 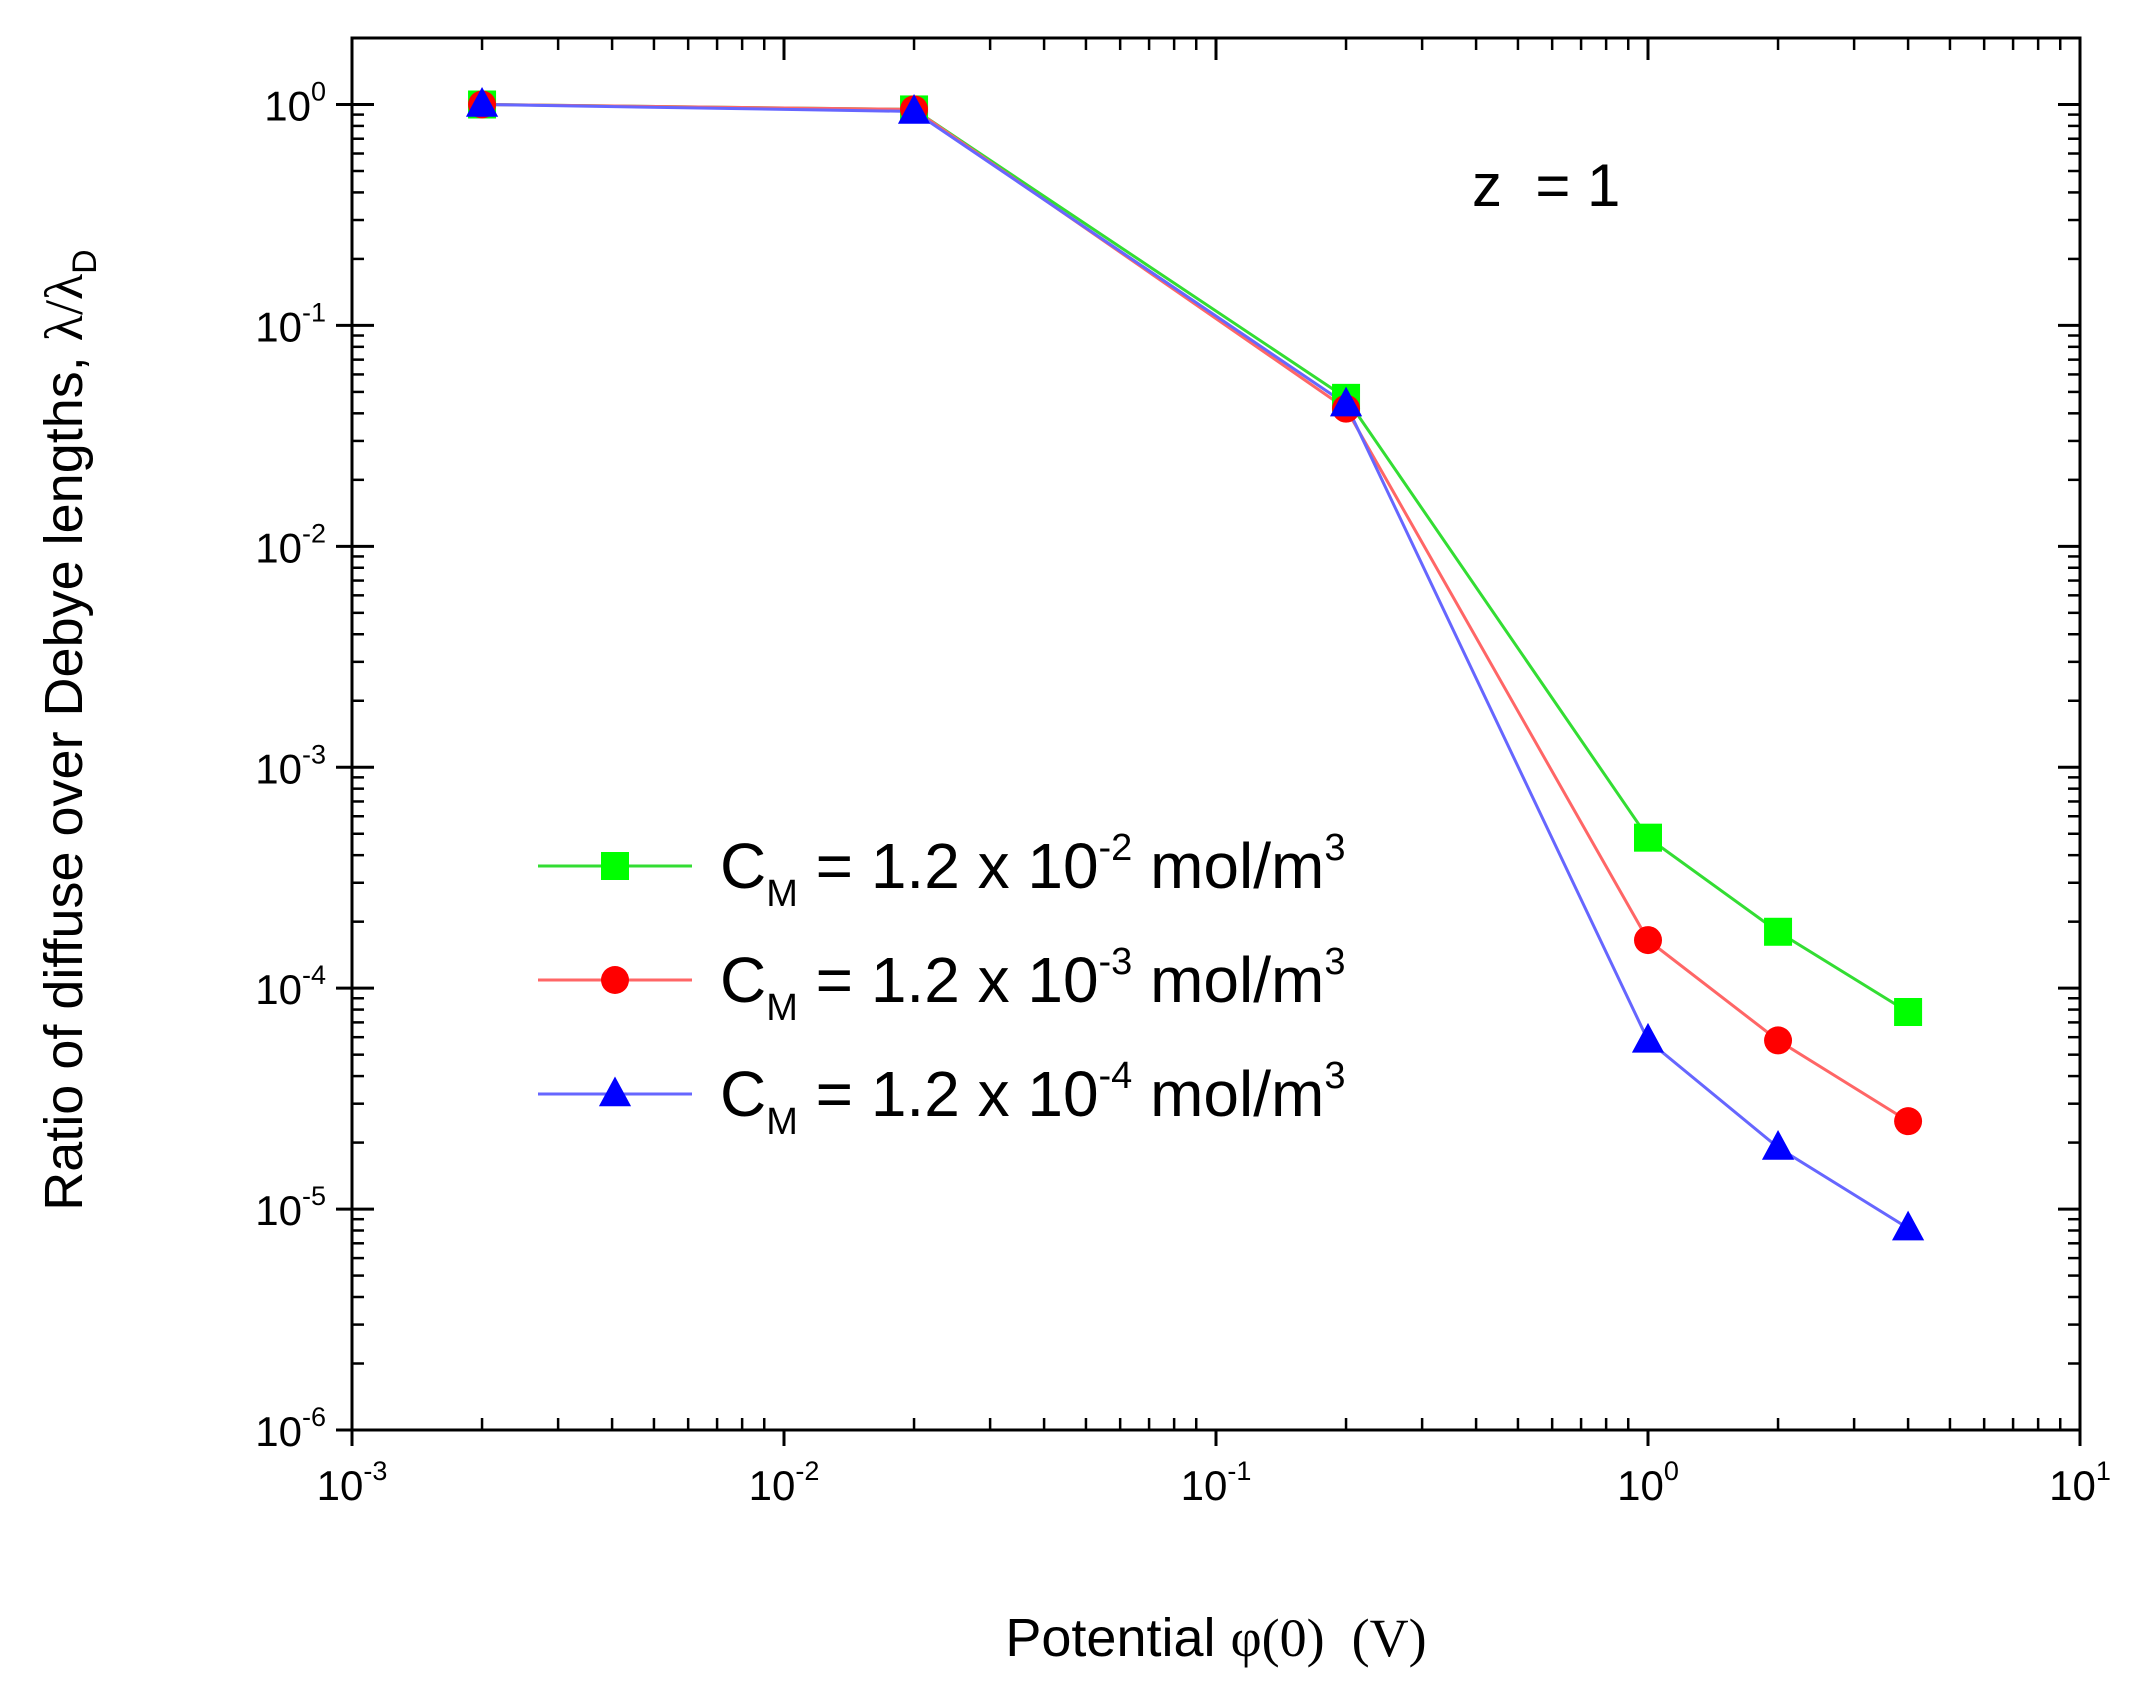 What do you see at coordinates (1117, 1638) in the screenshot?
I see `x-axis-title-prefix: Potential` at bounding box center [1117, 1638].